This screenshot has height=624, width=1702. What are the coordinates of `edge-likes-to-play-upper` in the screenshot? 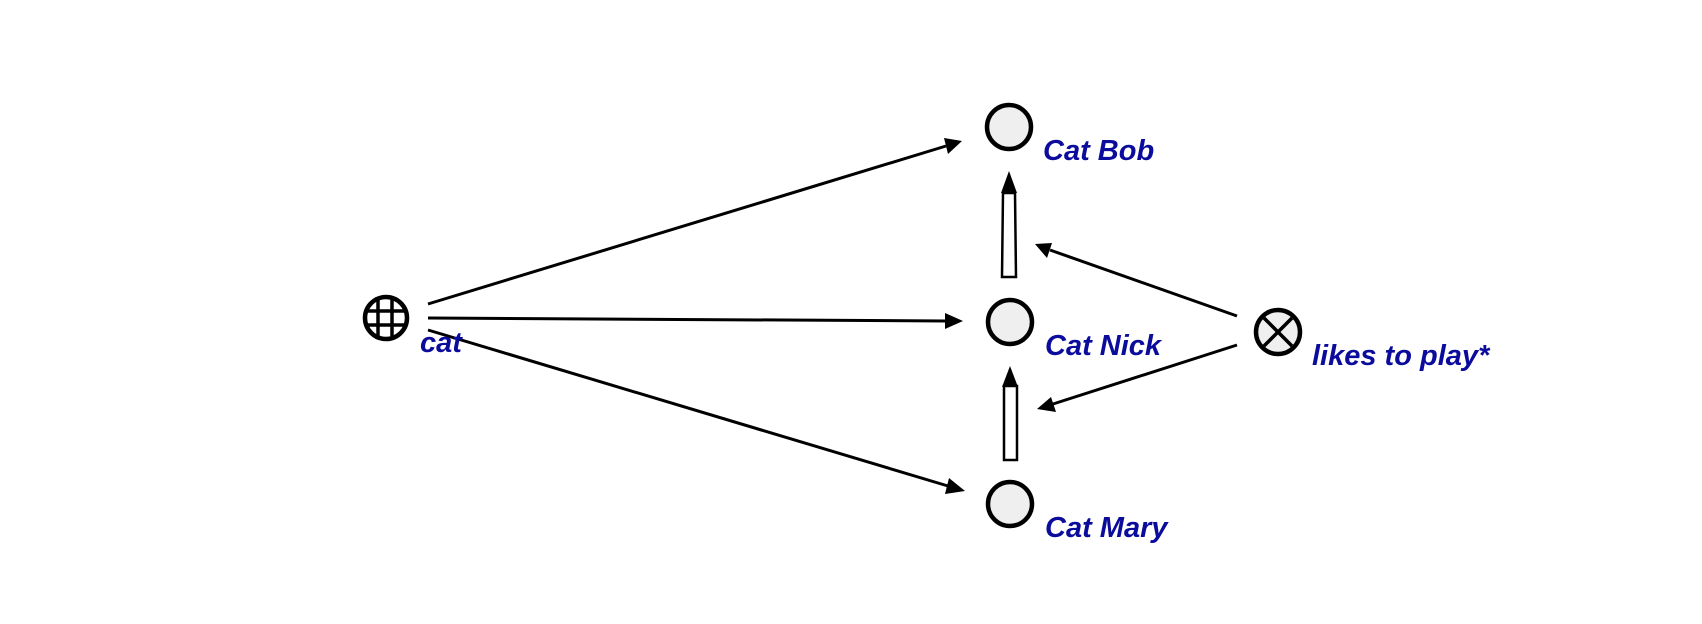 It's located at (1136, 280).